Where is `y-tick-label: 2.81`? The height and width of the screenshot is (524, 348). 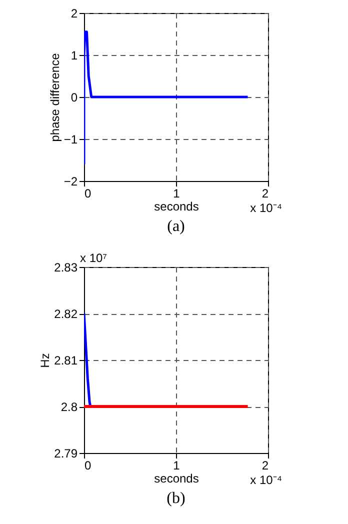 y-tick-label: 2.81 is located at coordinates (66, 361).